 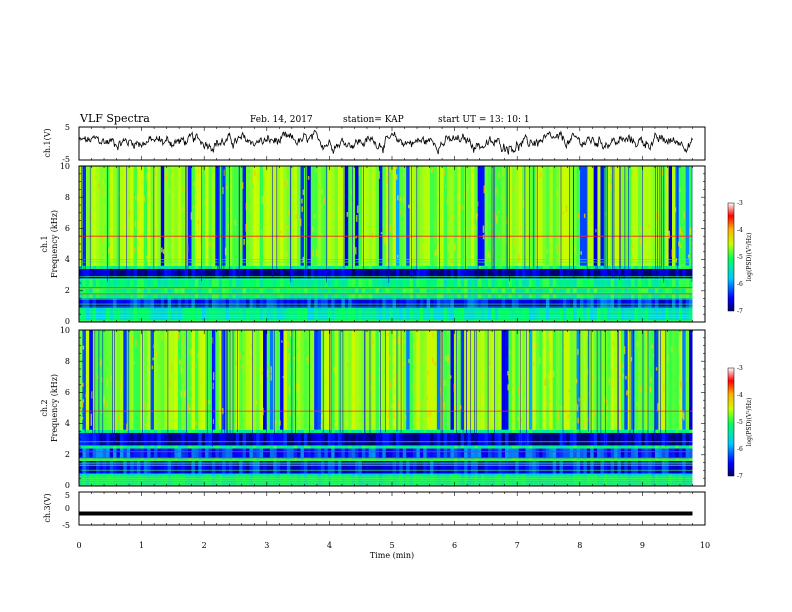 I want to click on ch2-ytick-6: 6, so click(x=67, y=392).